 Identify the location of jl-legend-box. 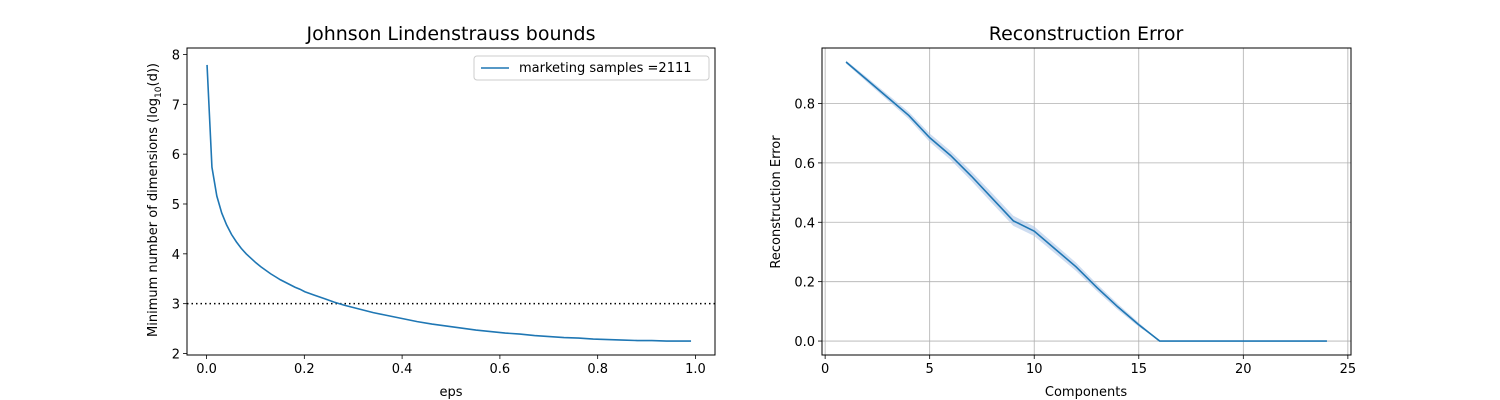
(591, 68).